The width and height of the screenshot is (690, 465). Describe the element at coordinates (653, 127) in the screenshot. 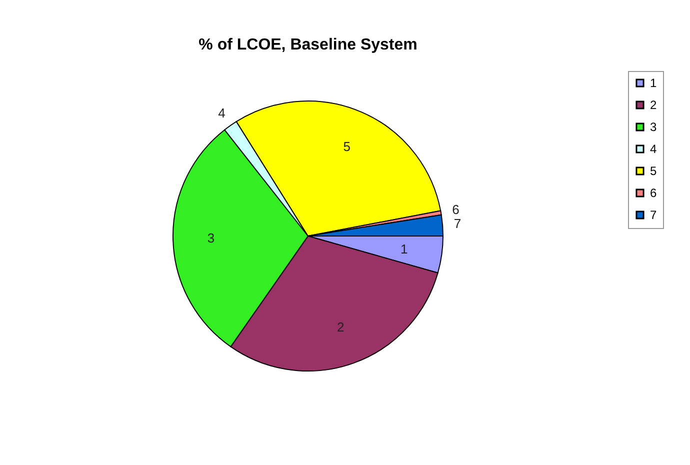

I see `legend-label: 3` at that location.